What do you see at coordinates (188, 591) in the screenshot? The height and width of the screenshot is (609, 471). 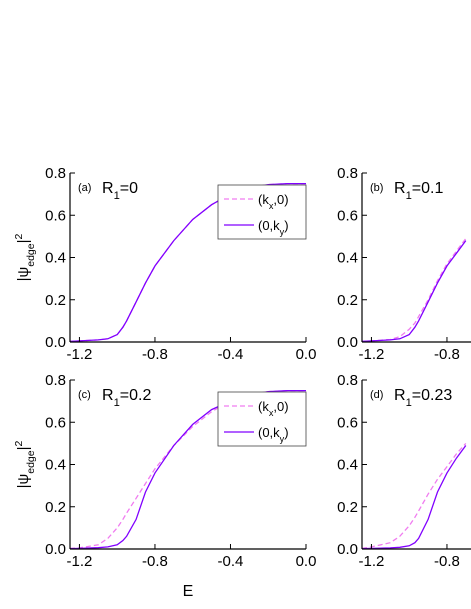 I see `x-axis-label: E` at bounding box center [188, 591].